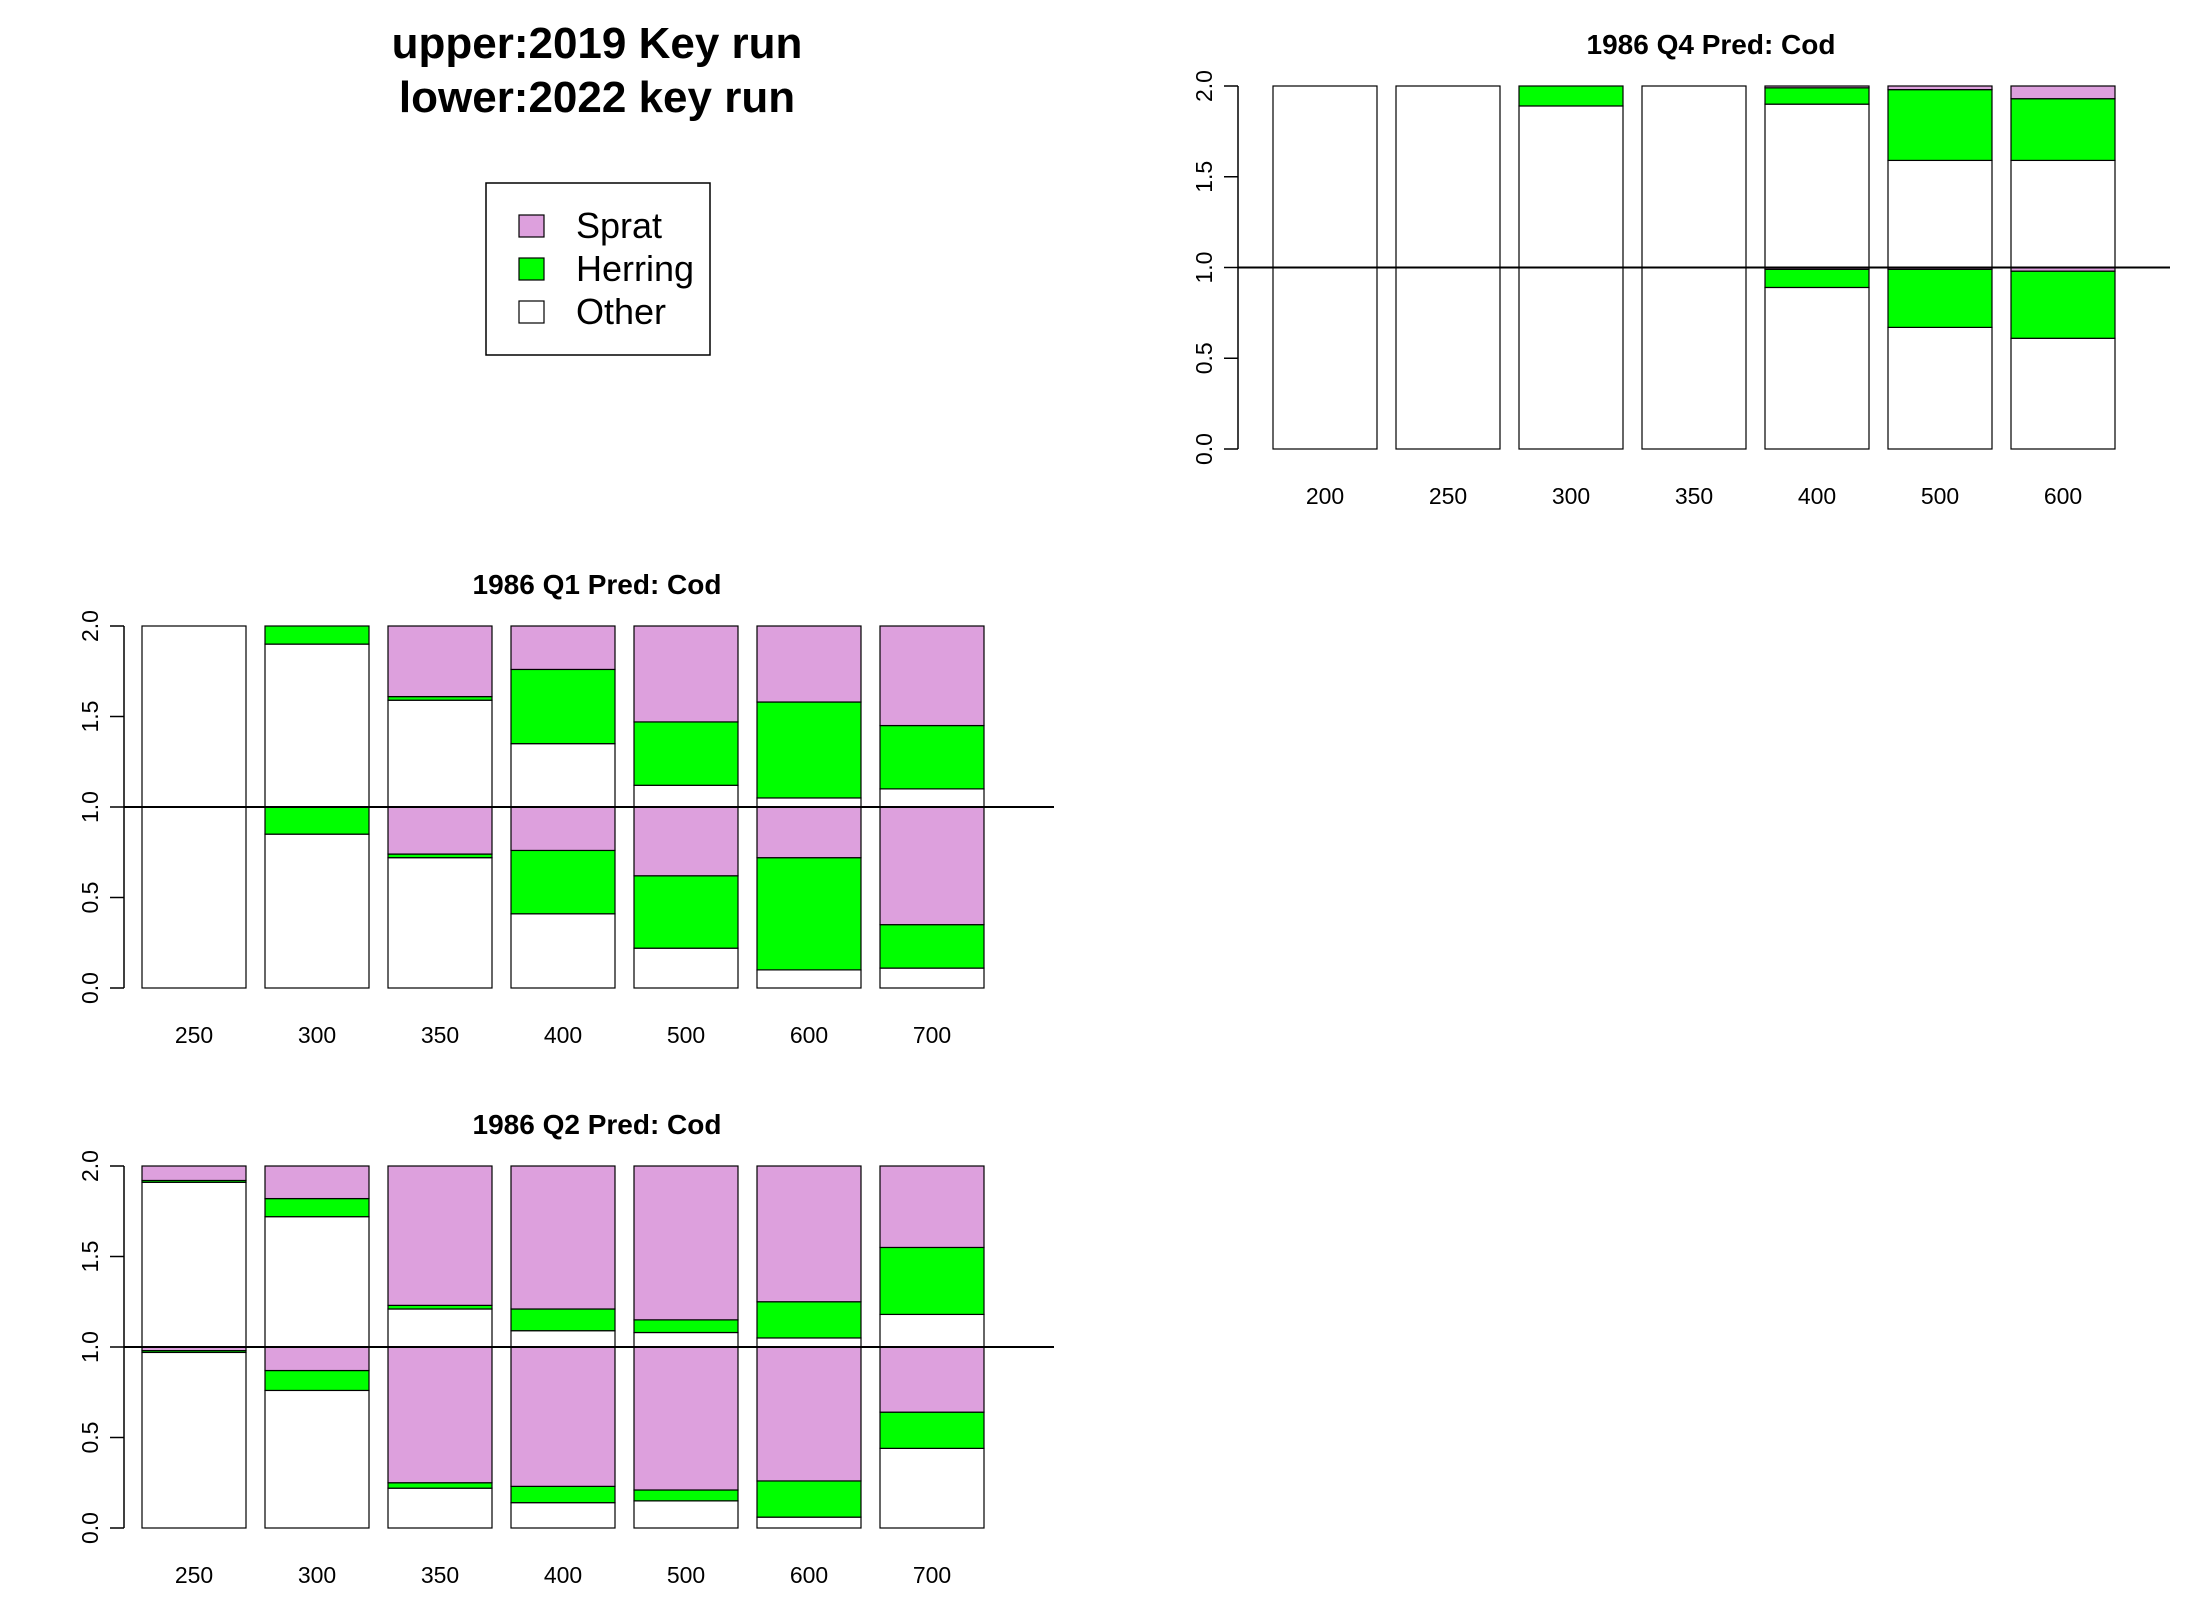  Describe the element at coordinates (597, 584) in the screenshot. I see `panel-title: 1986 Q1 Pred: Cod` at that location.